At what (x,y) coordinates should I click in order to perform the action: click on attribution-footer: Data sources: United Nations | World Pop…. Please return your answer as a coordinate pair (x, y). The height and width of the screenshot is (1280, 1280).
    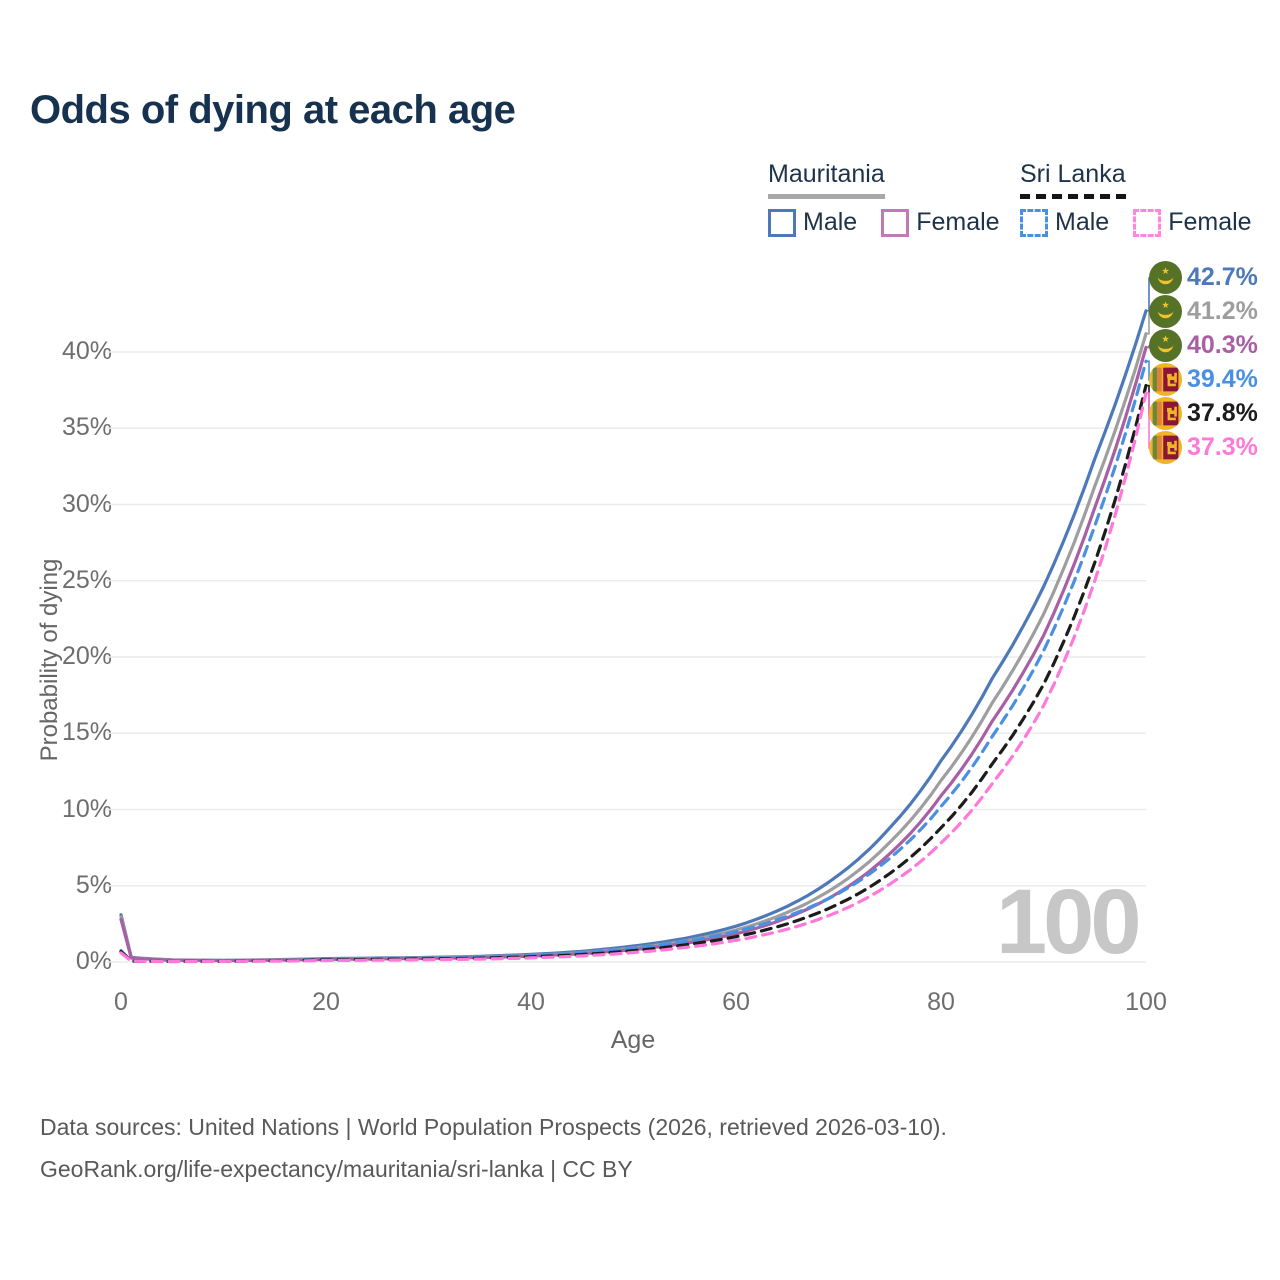
    Looking at the image, I should click on (493, 1148).